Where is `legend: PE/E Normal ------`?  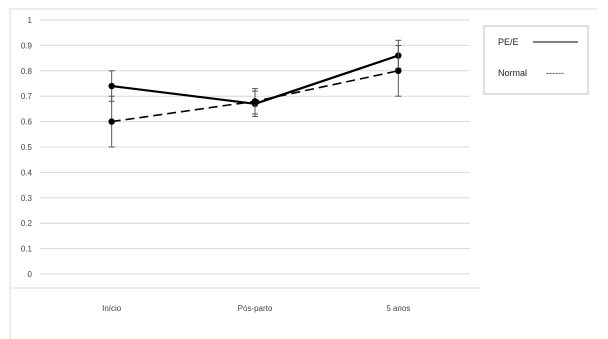
legend: PE/E Normal ------ is located at coordinates (536, 60).